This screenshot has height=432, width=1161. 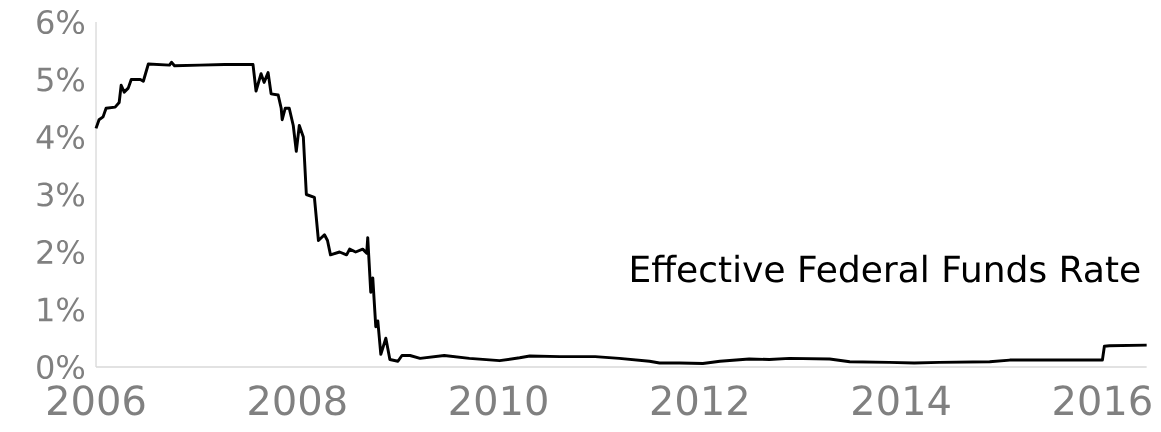 What do you see at coordinates (61, 252) in the screenshot?
I see `y-tick-label: 2%` at bounding box center [61, 252].